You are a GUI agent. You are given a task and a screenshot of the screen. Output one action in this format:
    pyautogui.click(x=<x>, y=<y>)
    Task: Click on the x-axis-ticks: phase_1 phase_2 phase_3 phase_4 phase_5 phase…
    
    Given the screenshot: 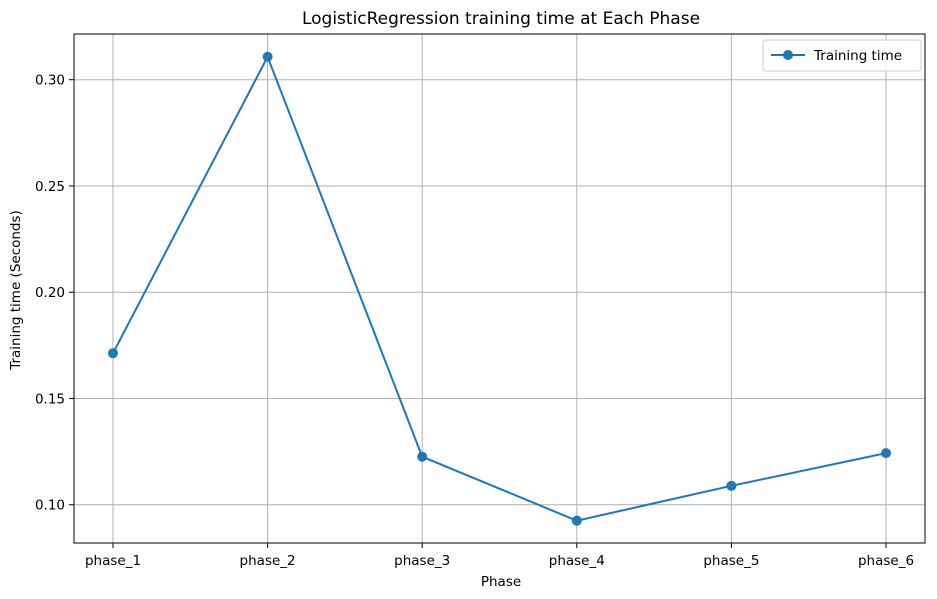 What is the action you would take?
    pyautogui.click(x=499, y=556)
    